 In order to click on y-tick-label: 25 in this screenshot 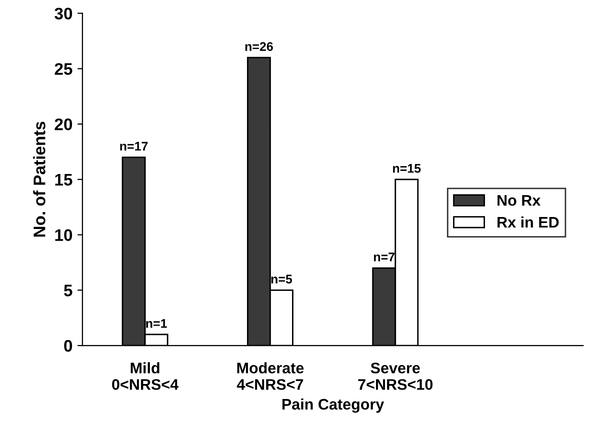, I will do `click(63, 69)`.